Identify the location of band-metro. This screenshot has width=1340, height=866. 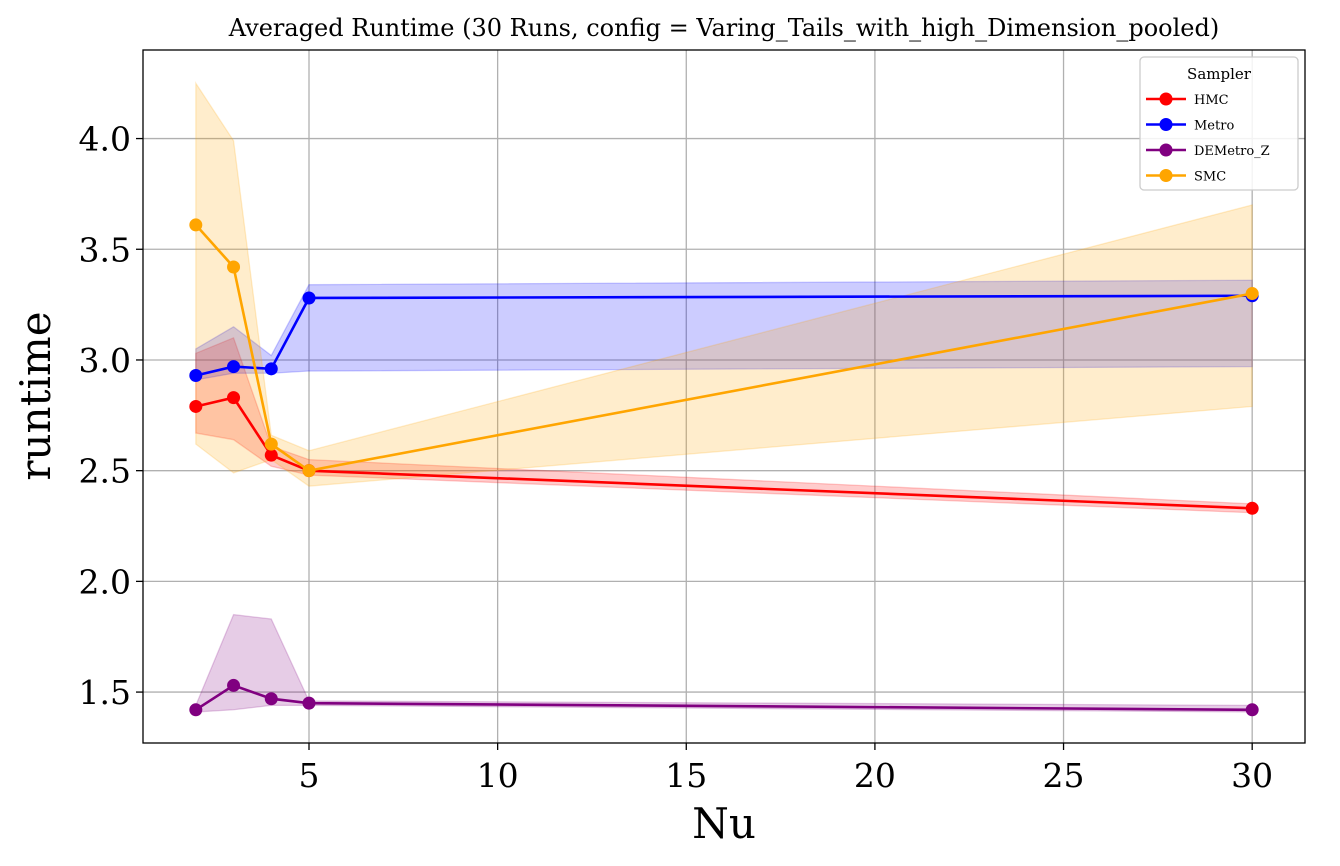
(724, 330).